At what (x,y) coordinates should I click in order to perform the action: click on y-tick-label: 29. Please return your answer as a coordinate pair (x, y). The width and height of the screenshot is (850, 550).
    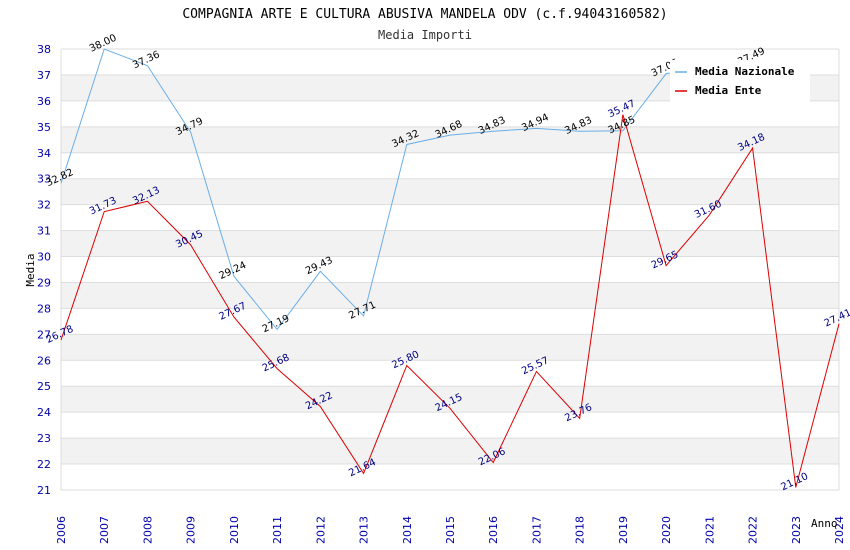
    Looking at the image, I should click on (44, 282).